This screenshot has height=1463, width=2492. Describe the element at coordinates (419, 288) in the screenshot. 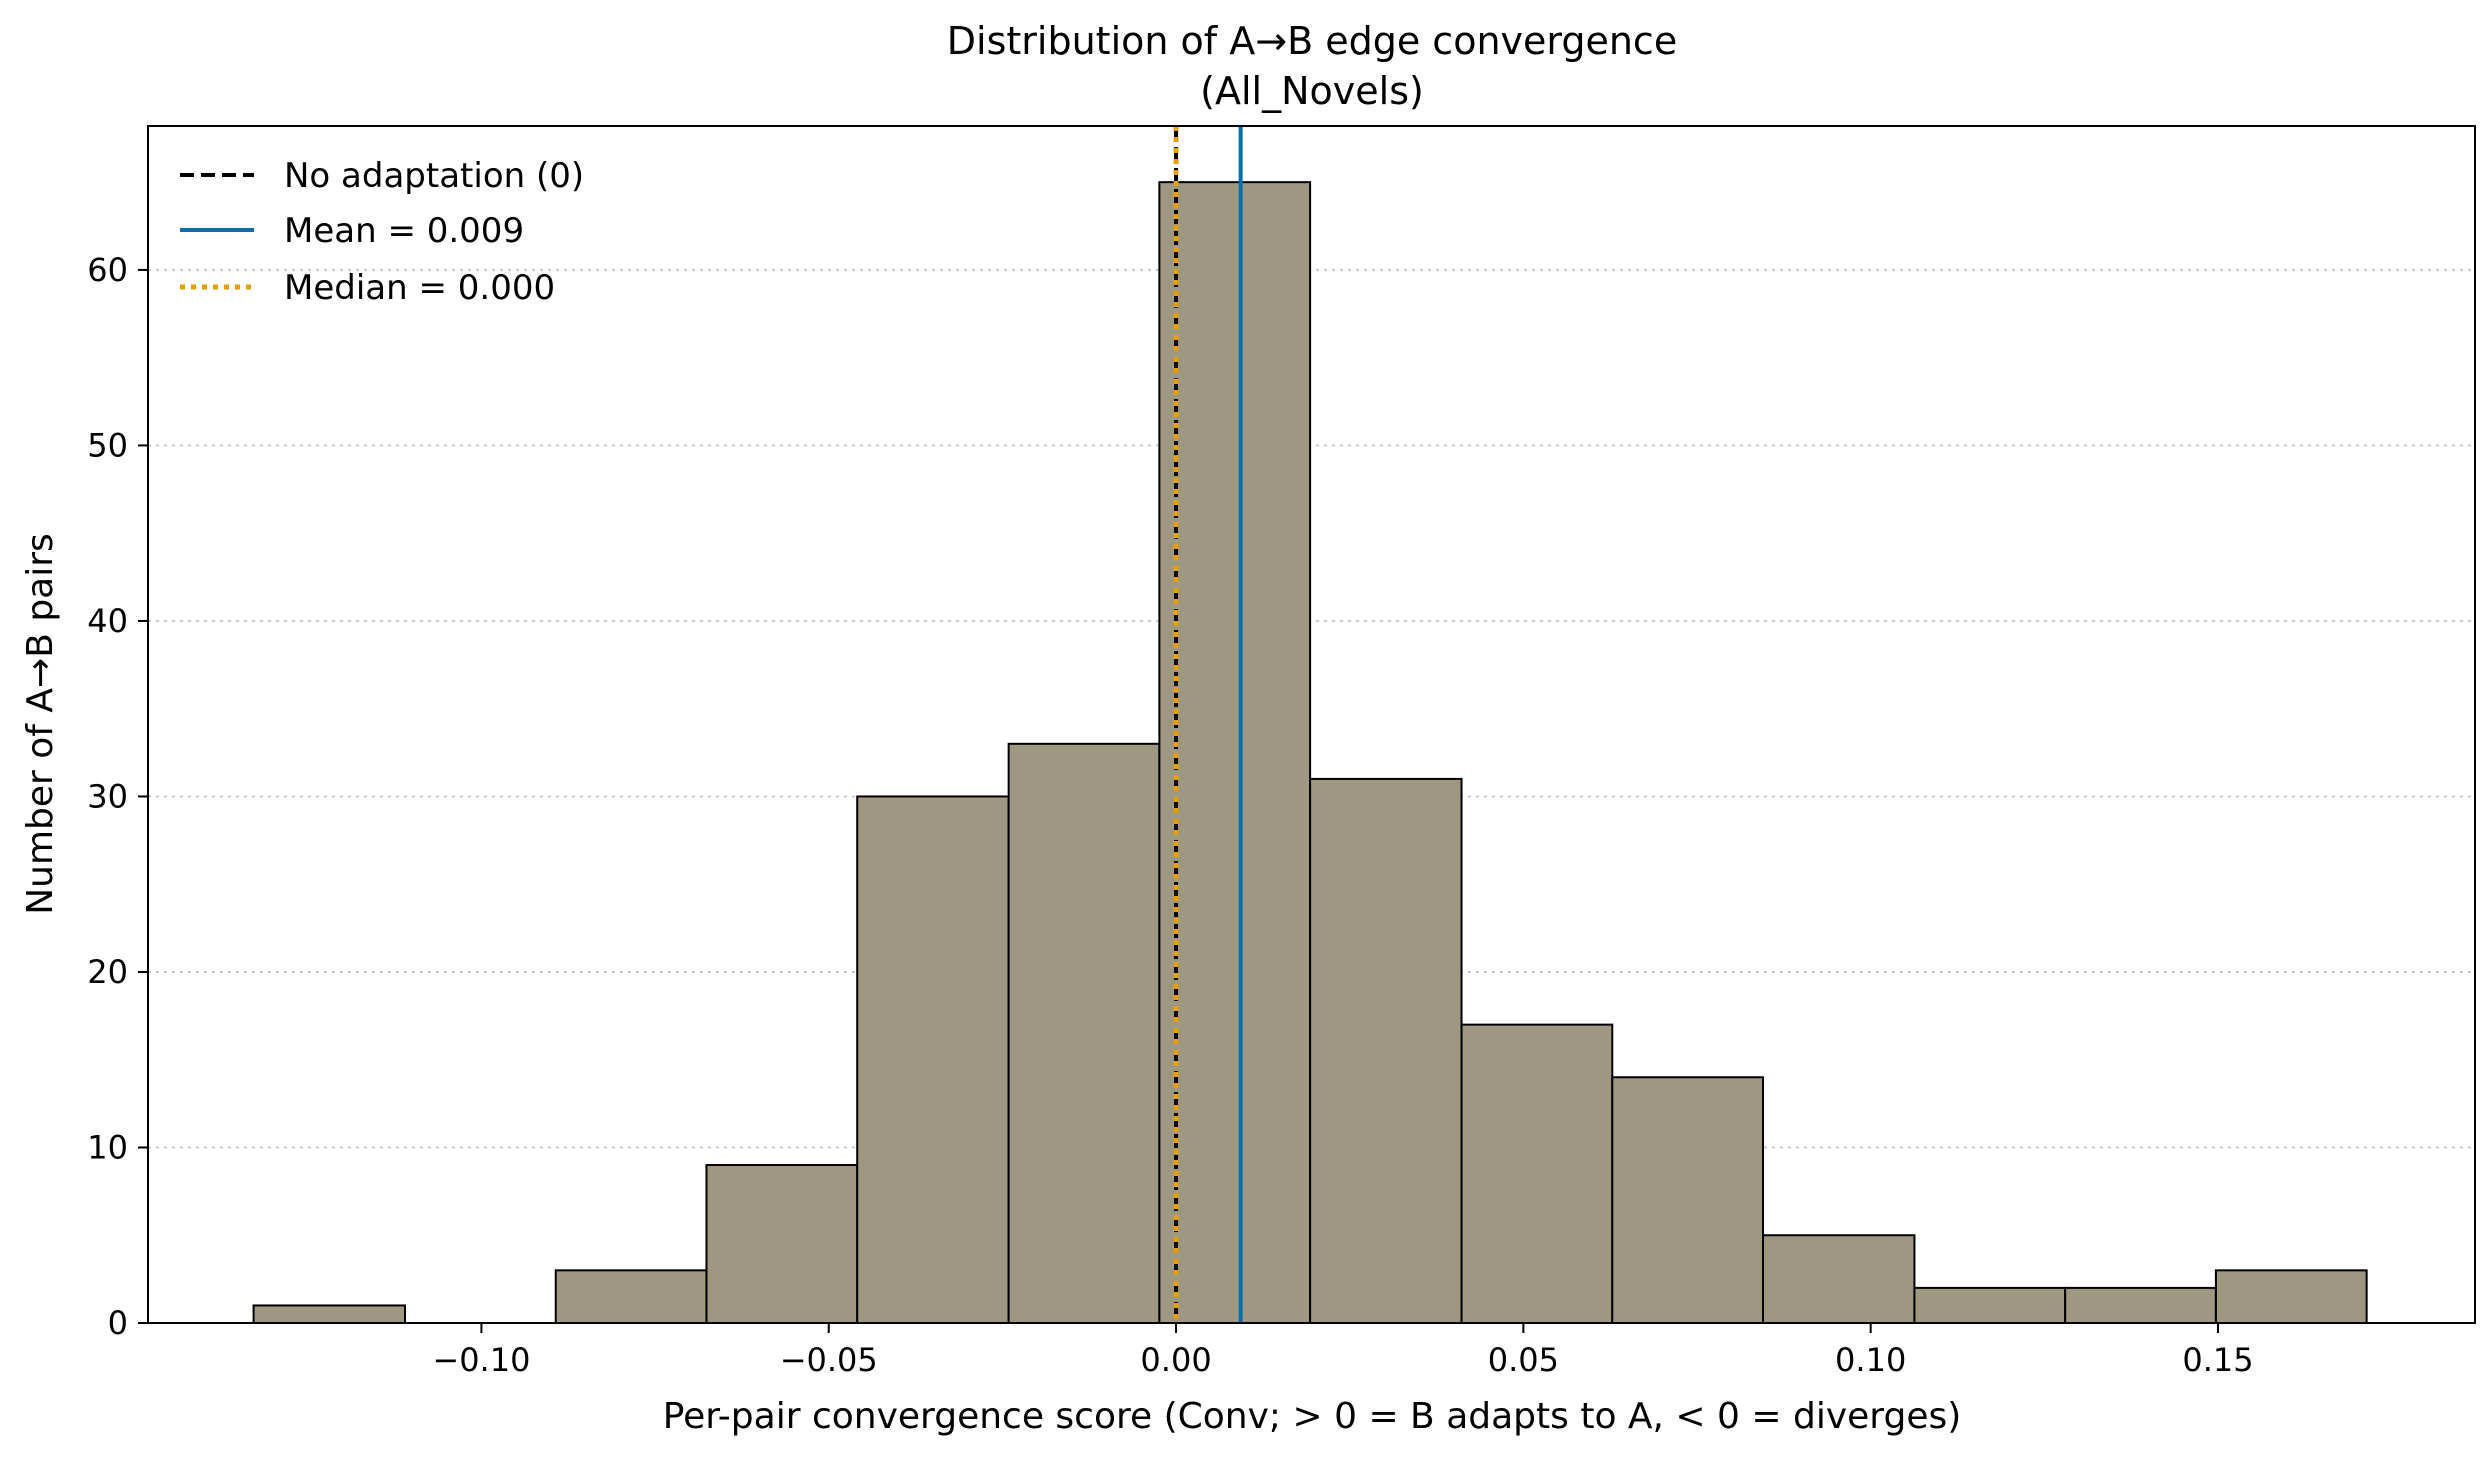

I see `legend-label-median: Median = 0.000` at that location.